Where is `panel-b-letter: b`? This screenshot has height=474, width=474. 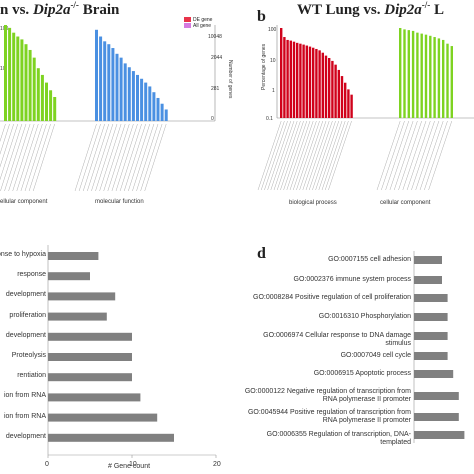
panel-b-letter: b is located at coordinates (261, 16).